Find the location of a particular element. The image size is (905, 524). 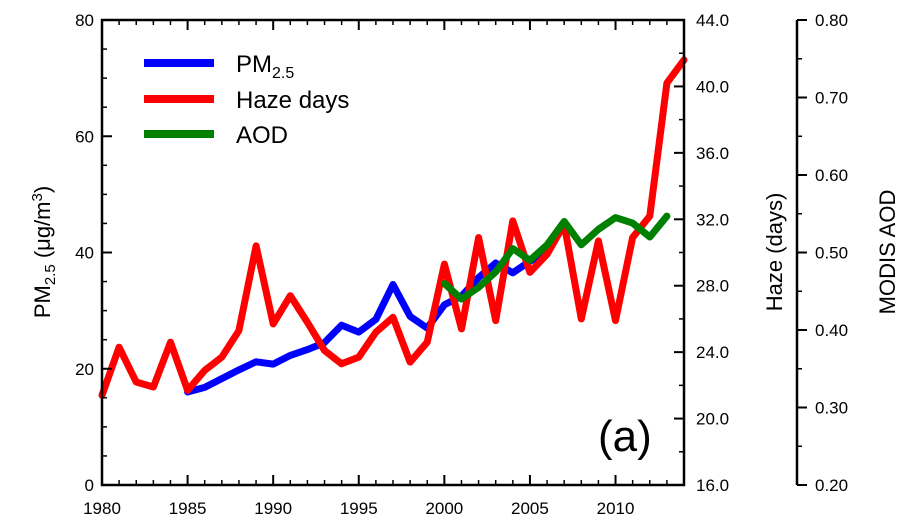

far-right-tick-label: 0.30 is located at coordinates (831, 408).